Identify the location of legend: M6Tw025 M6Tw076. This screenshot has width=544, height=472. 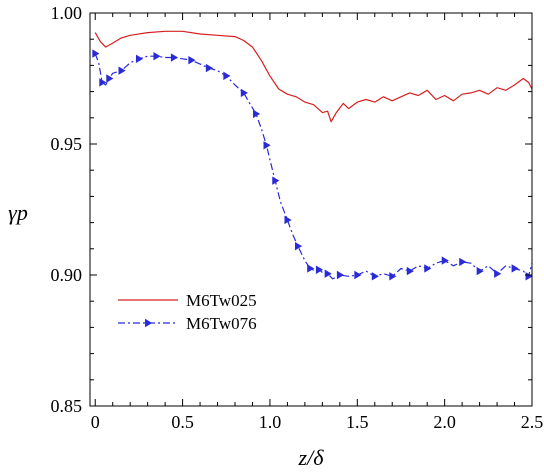
(187, 312).